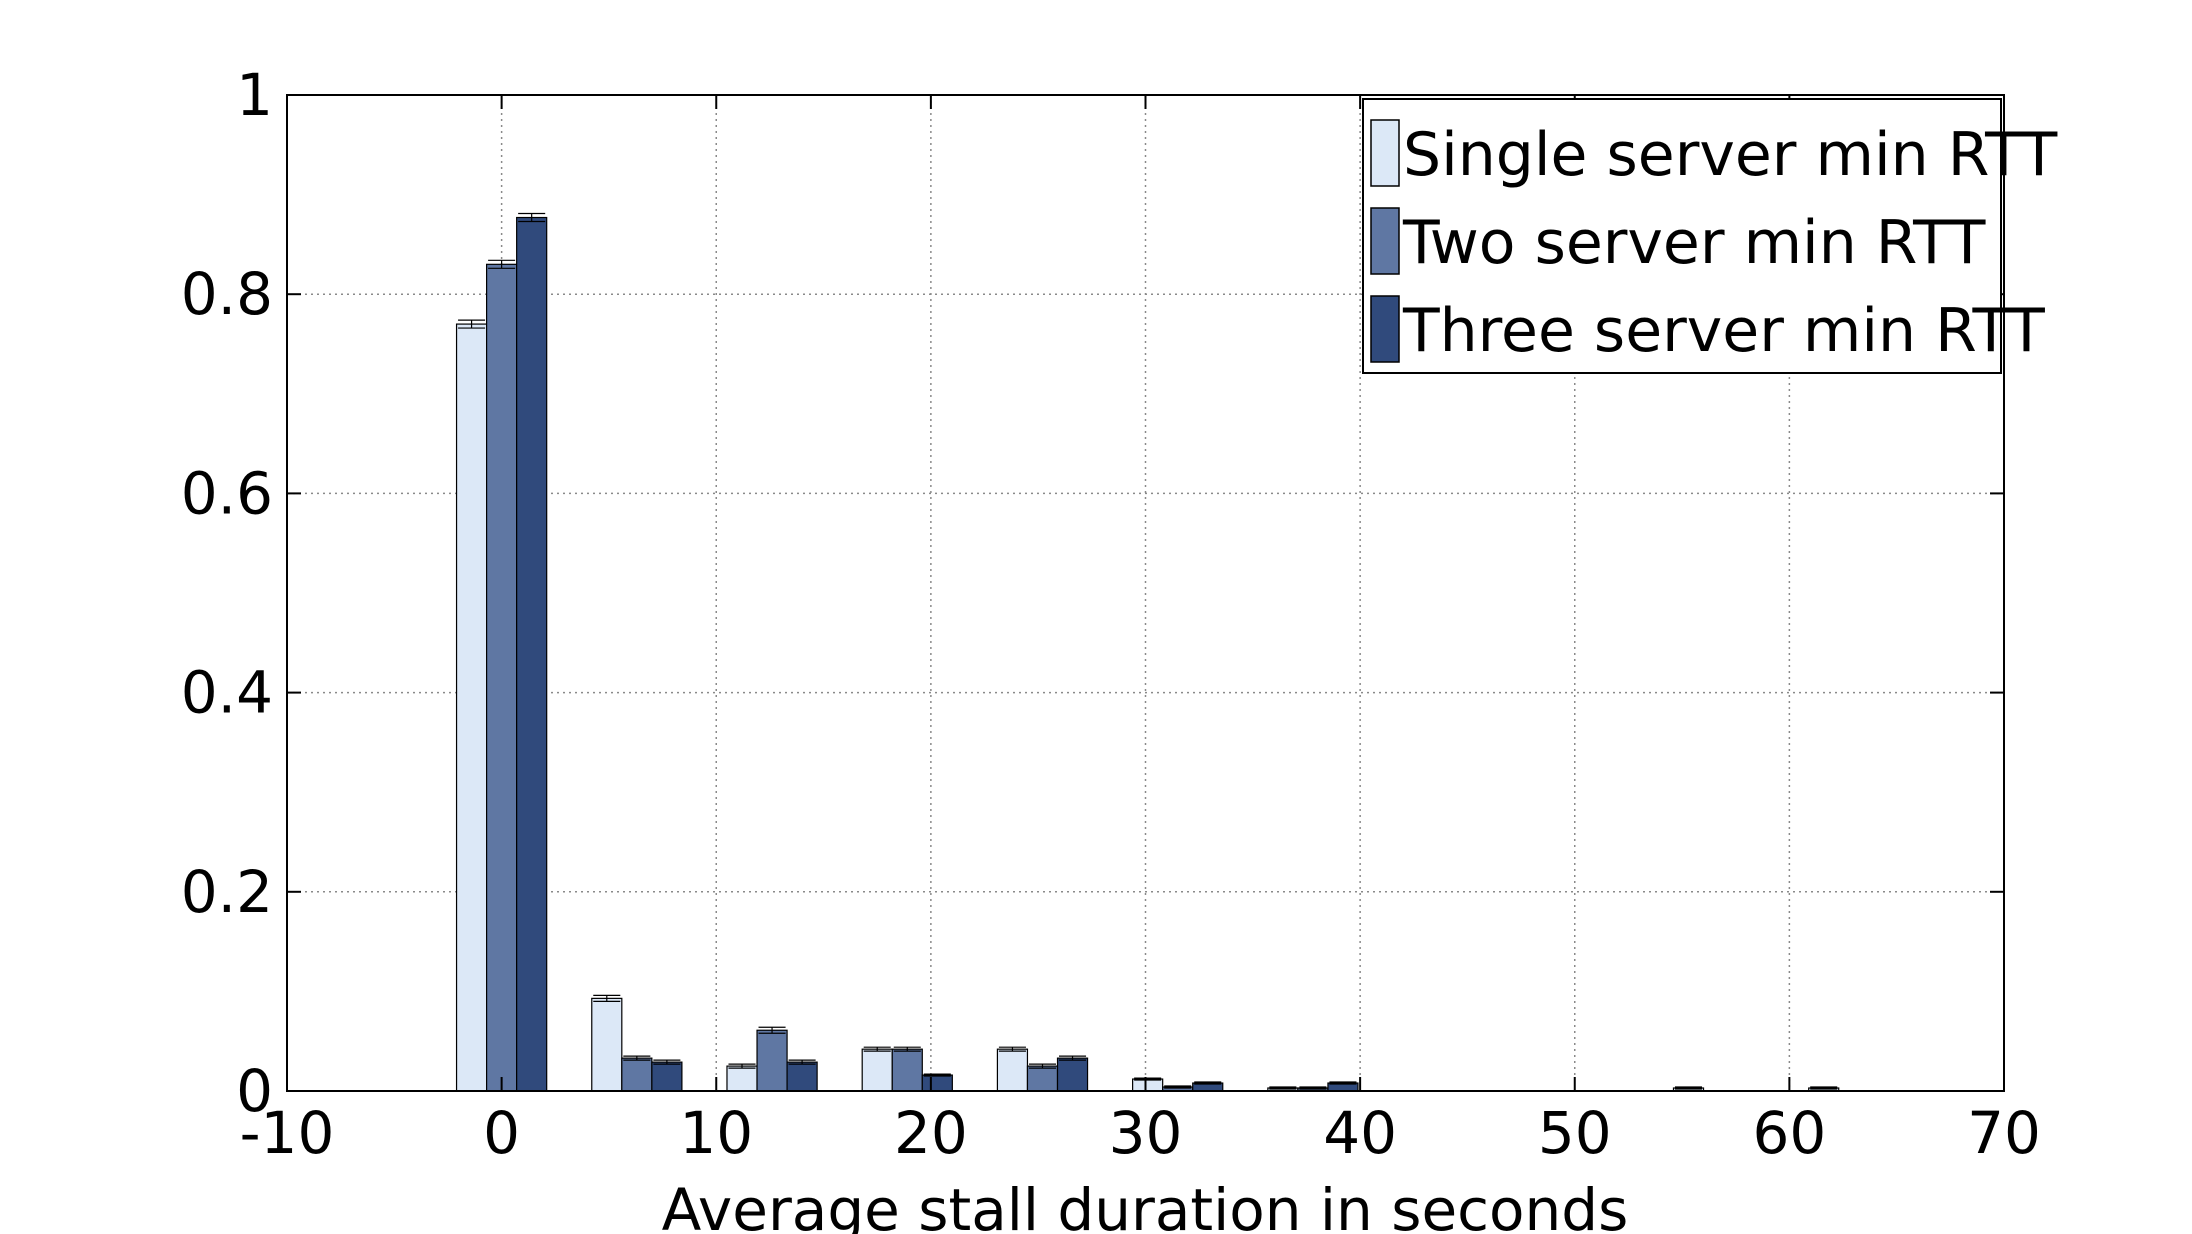 The image size is (2192, 1234). I want to click on legend-label: Single server min RTT, so click(1730, 155).